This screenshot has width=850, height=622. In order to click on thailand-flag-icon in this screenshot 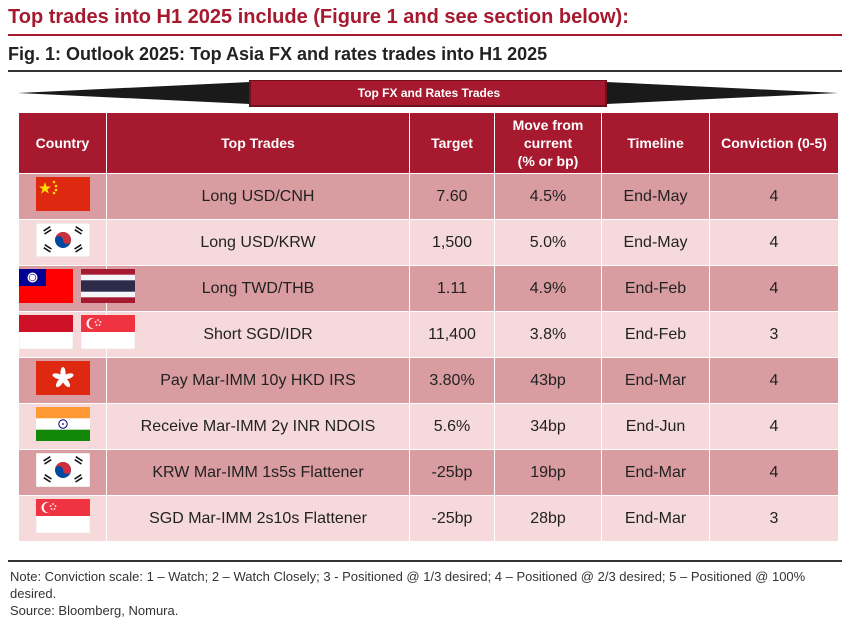, I will do `click(108, 286)`.